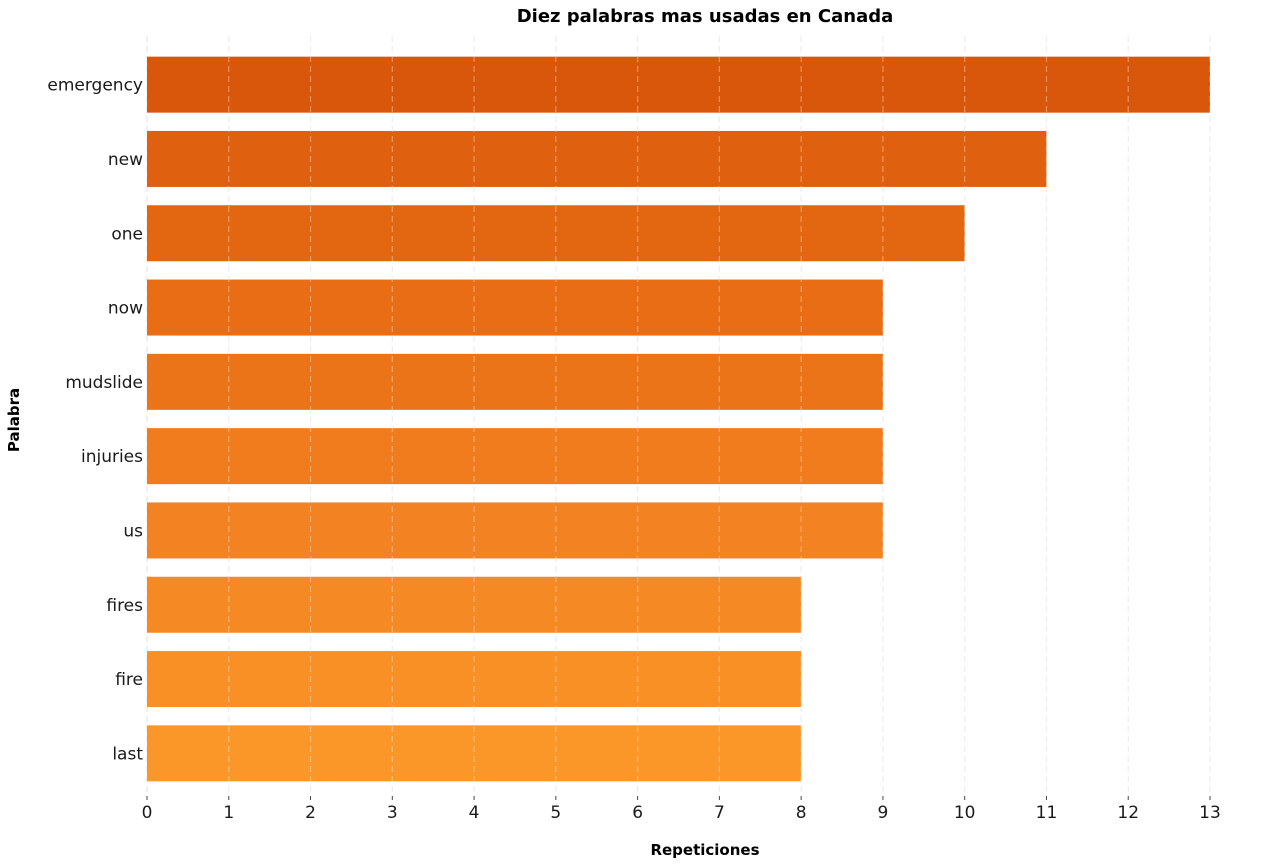  What do you see at coordinates (1128, 813) in the screenshot?
I see `x-tick-label-12: 12` at bounding box center [1128, 813].